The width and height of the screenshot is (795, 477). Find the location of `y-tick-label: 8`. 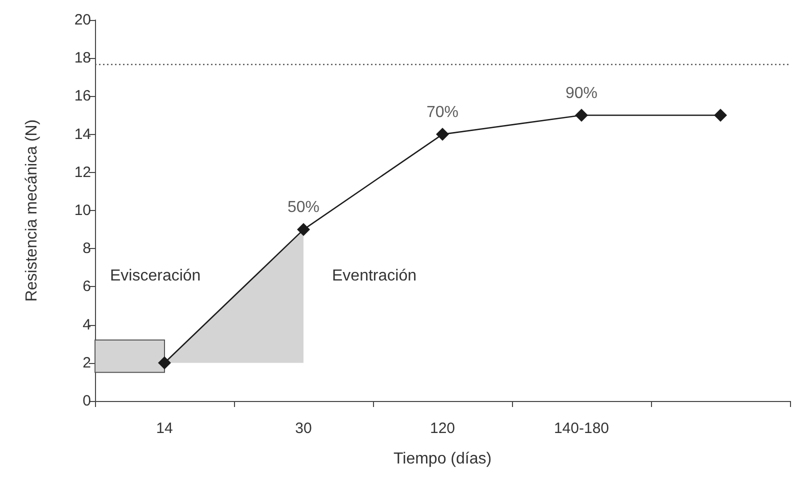

y-tick-label: 8 is located at coordinates (86, 249).